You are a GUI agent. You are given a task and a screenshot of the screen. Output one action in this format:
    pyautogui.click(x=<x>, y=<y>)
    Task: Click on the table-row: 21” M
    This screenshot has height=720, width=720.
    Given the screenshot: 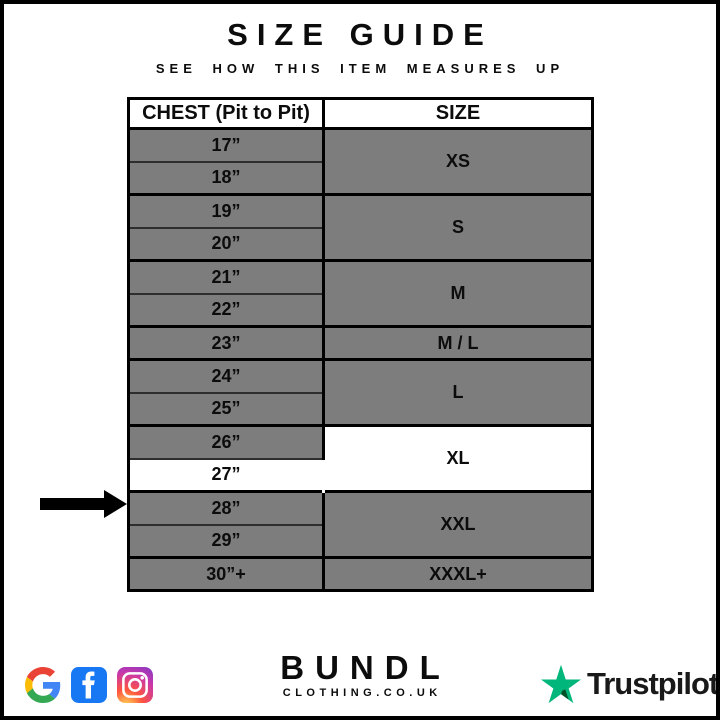 What is the action you would take?
    pyautogui.click(x=360, y=293)
    